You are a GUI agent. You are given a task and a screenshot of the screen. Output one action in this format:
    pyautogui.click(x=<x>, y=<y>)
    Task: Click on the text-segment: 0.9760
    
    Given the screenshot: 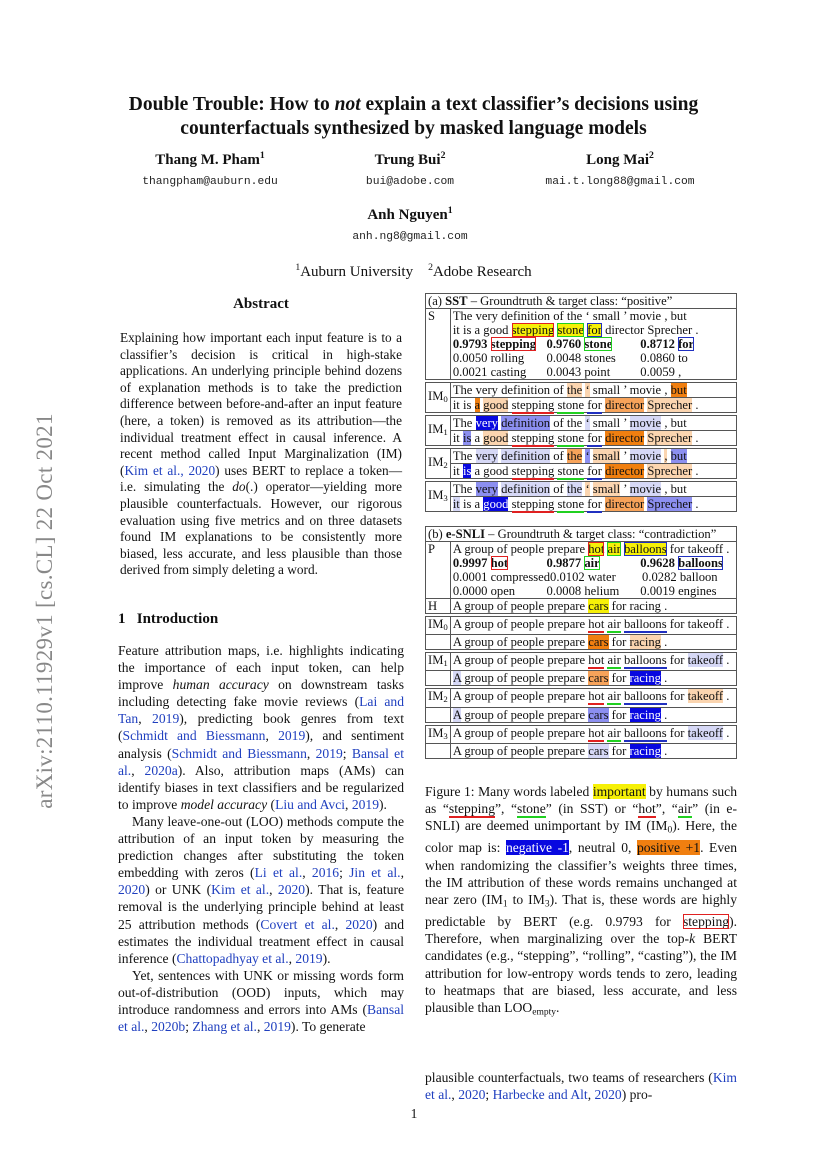 What is the action you would take?
    pyautogui.click(x=565, y=344)
    